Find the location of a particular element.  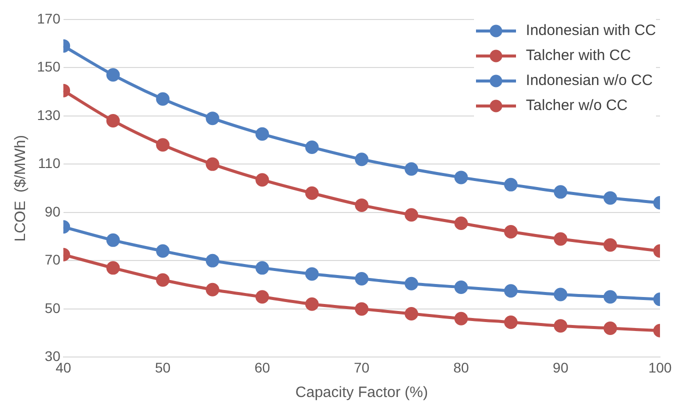

x-tick-label: 80 is located at coordinates (461, 367).